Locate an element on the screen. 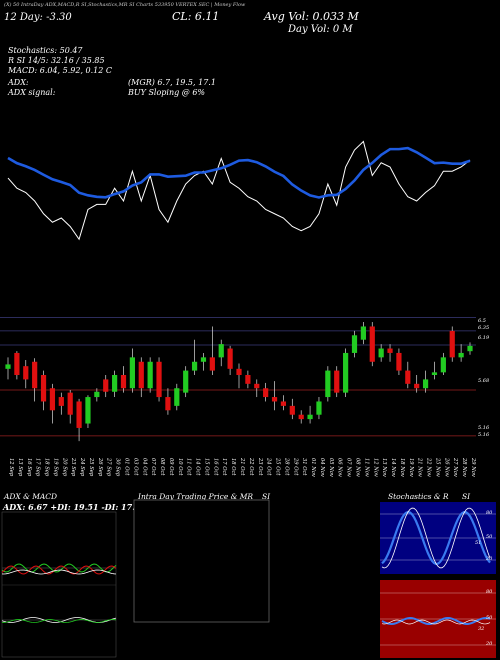 The height and width of the screenshot is (660, 500). plus-di-line is located at coordinates (59, 568).